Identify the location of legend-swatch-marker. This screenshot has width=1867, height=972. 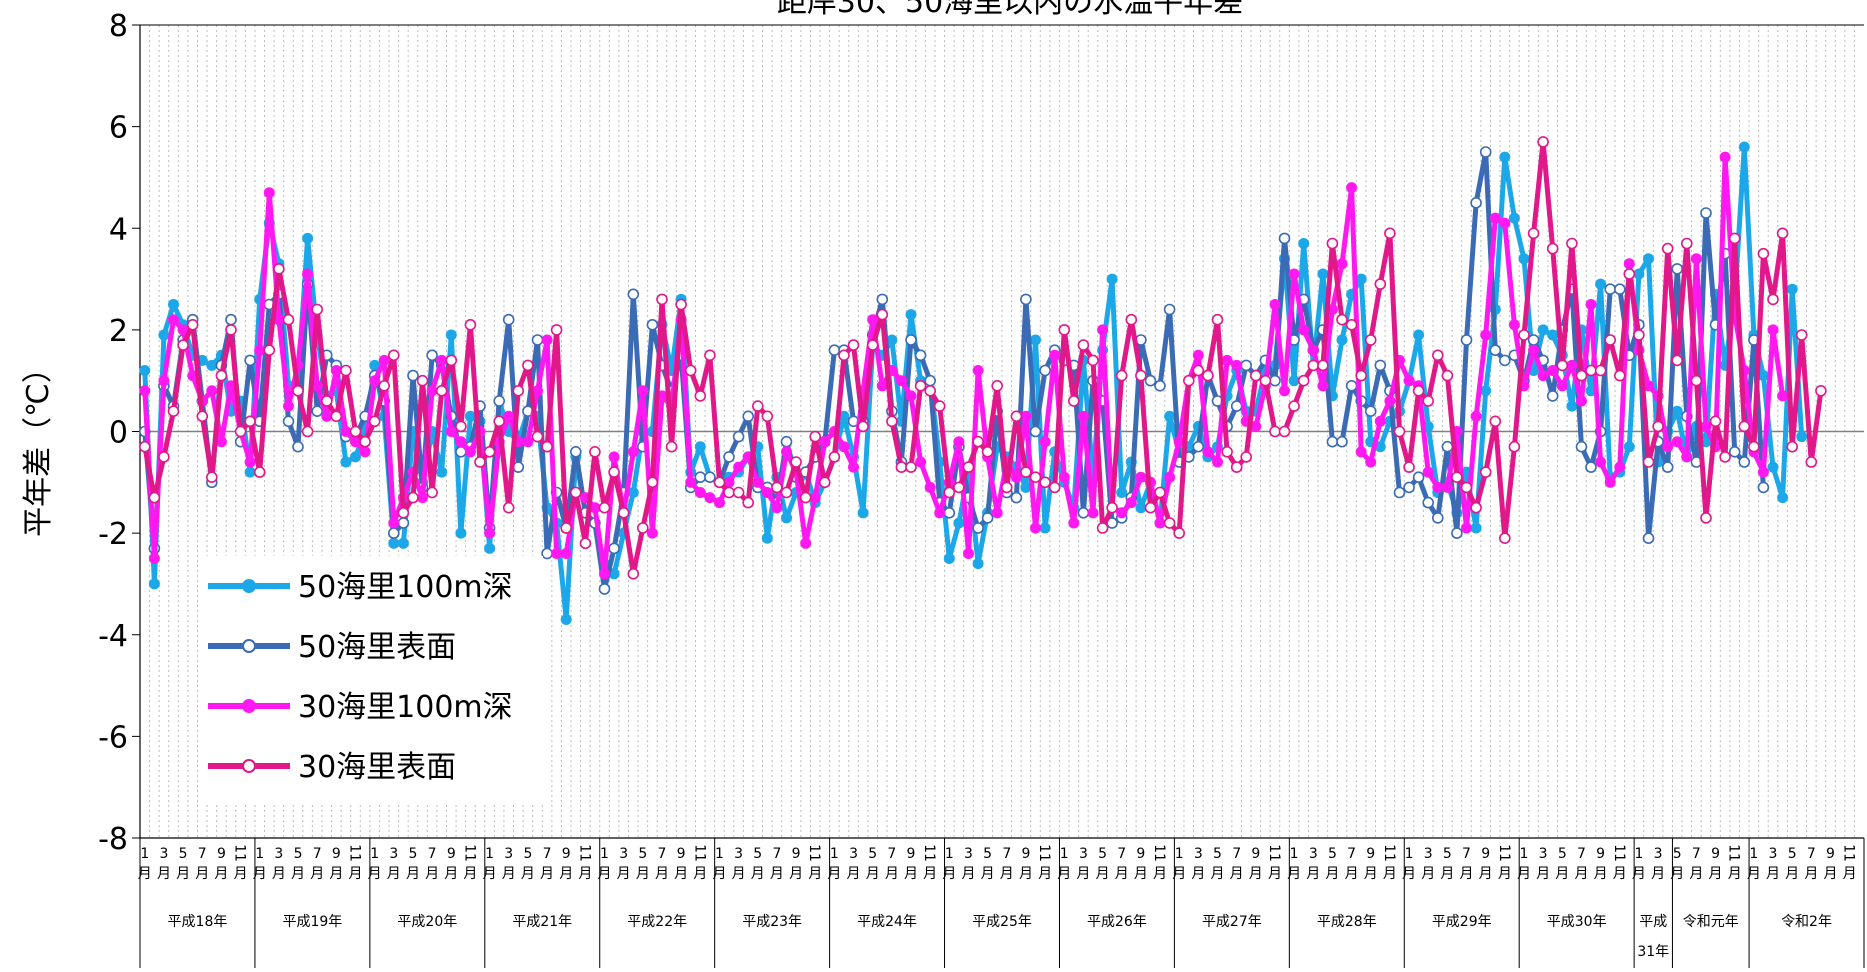
(249, 646).